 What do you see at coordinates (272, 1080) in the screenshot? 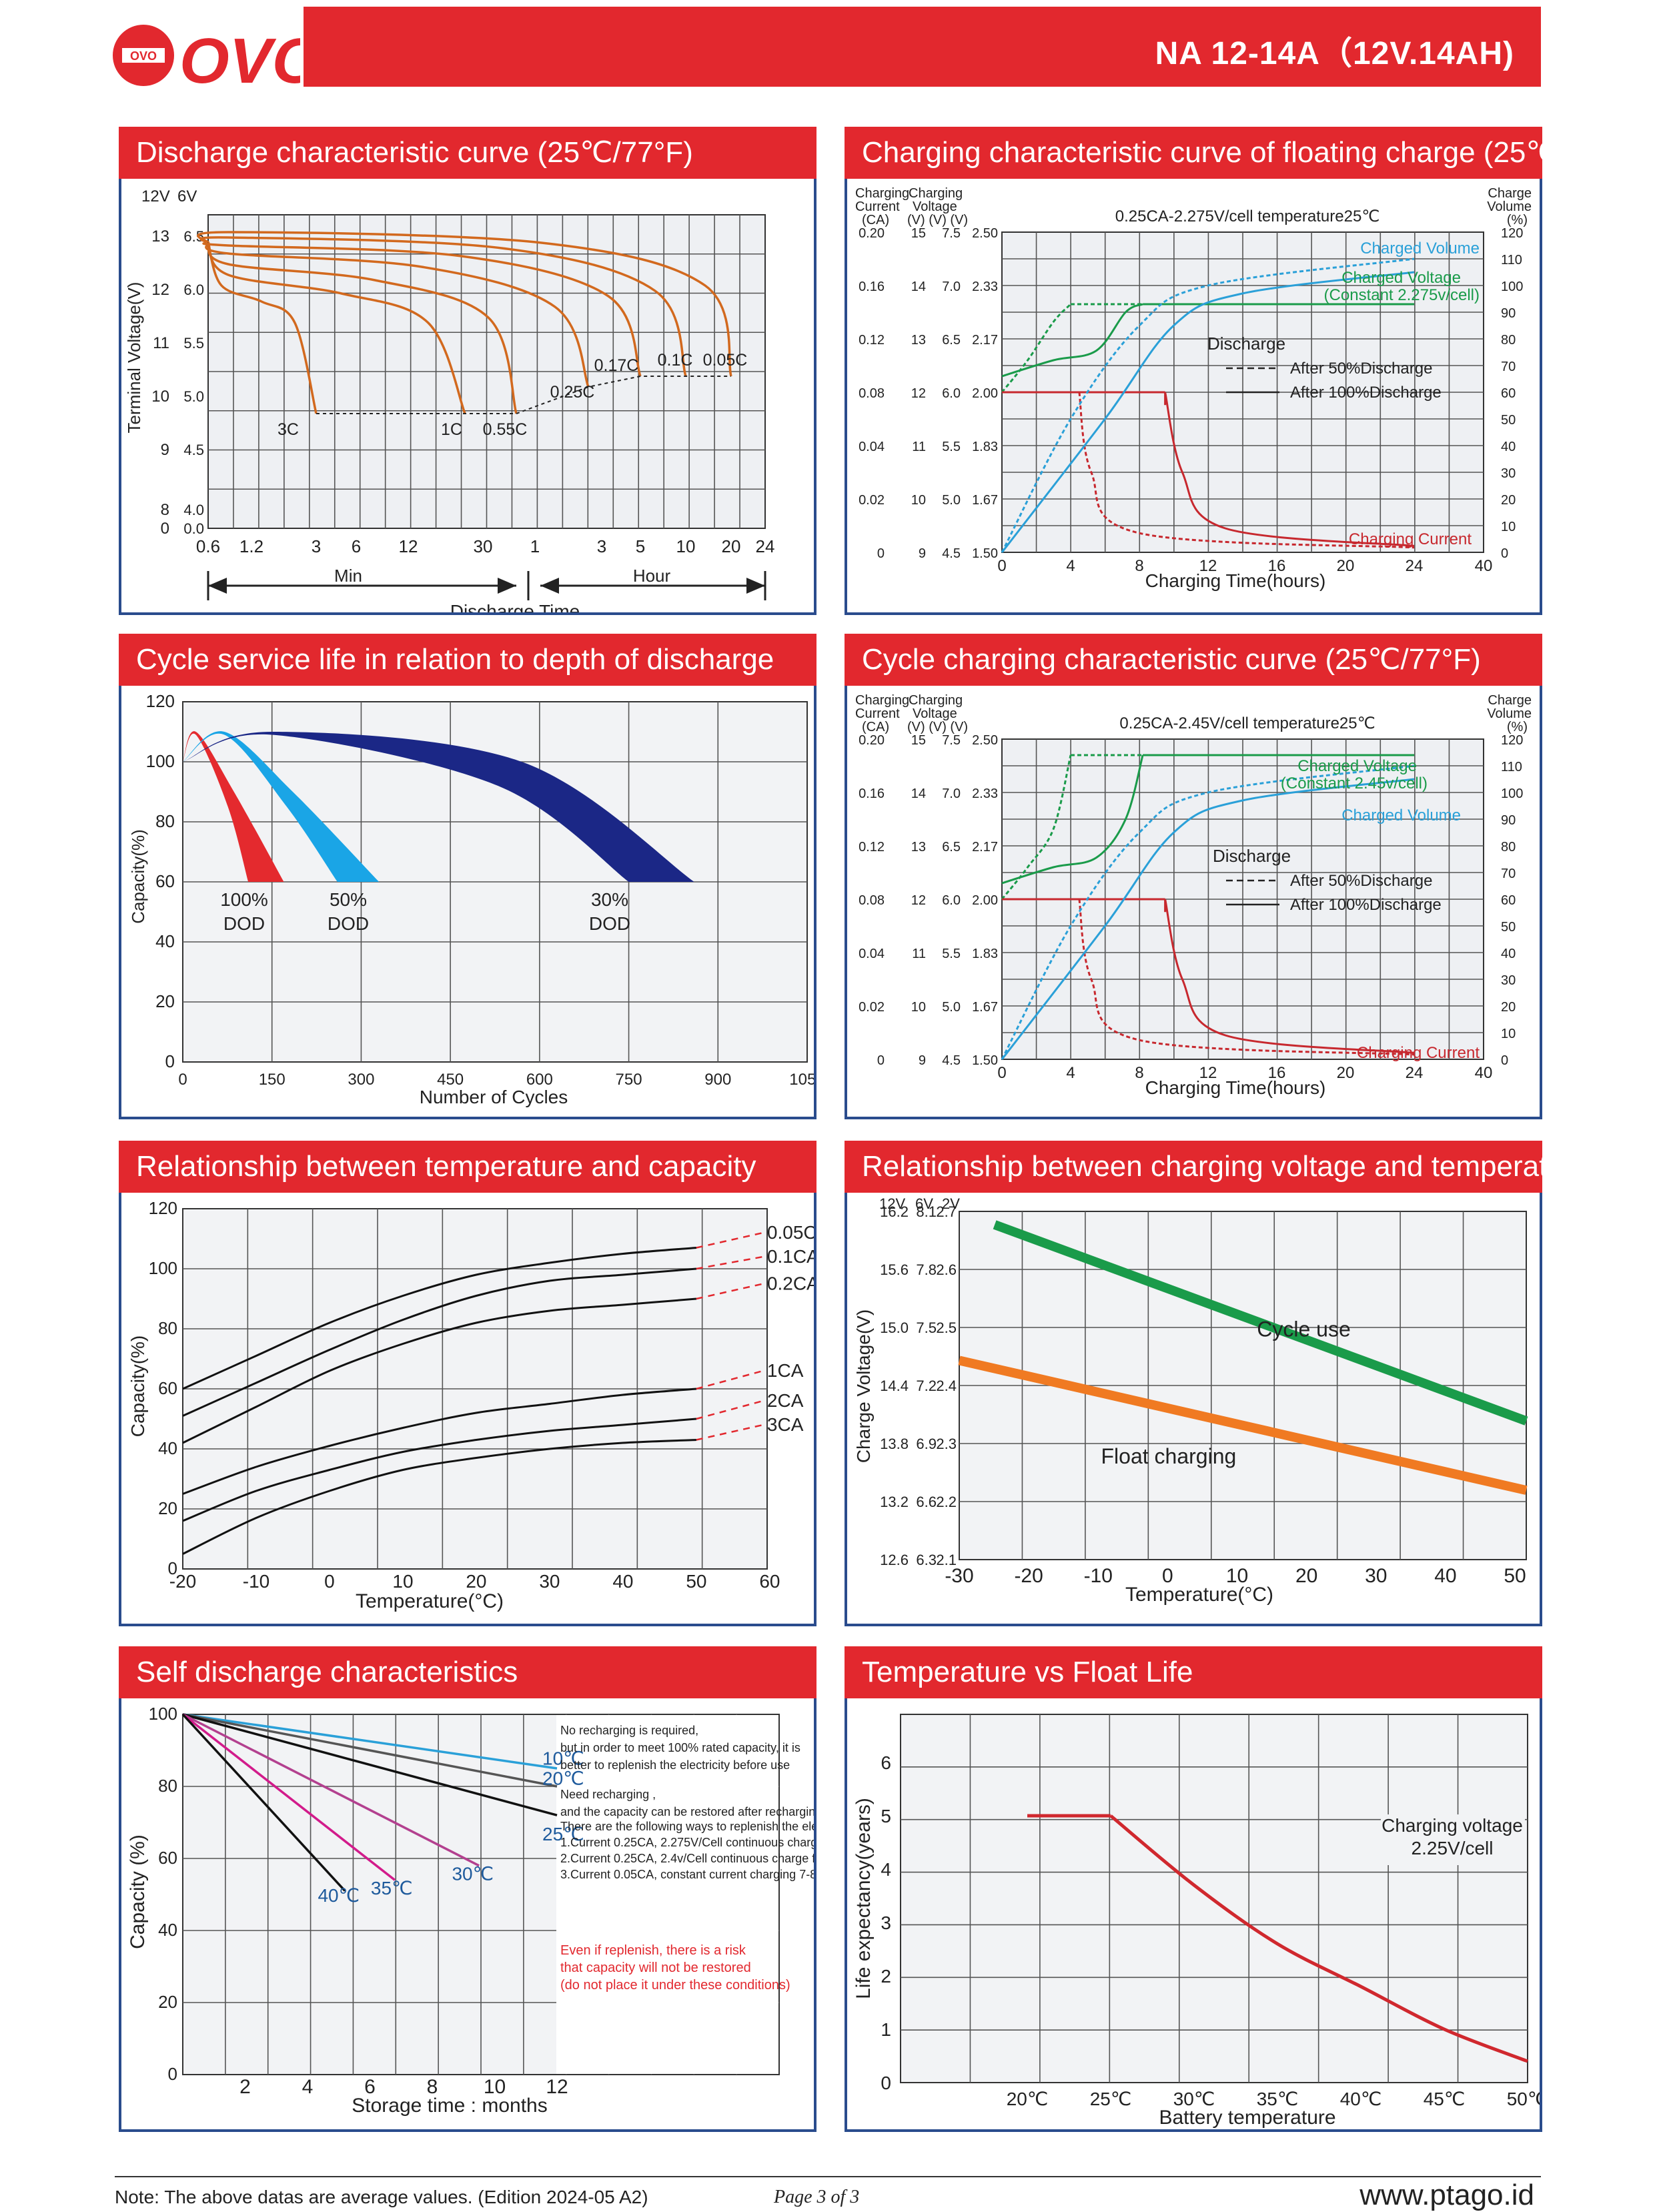
I see `x-tick-label: 150` at bounding box center [272, 1080].